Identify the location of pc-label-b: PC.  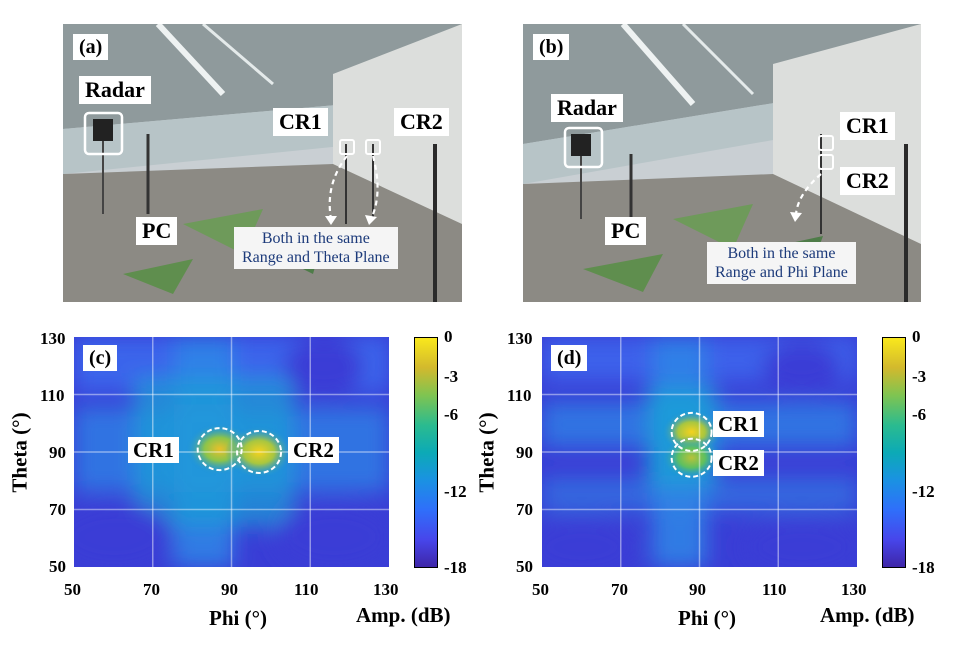
(626, 231).